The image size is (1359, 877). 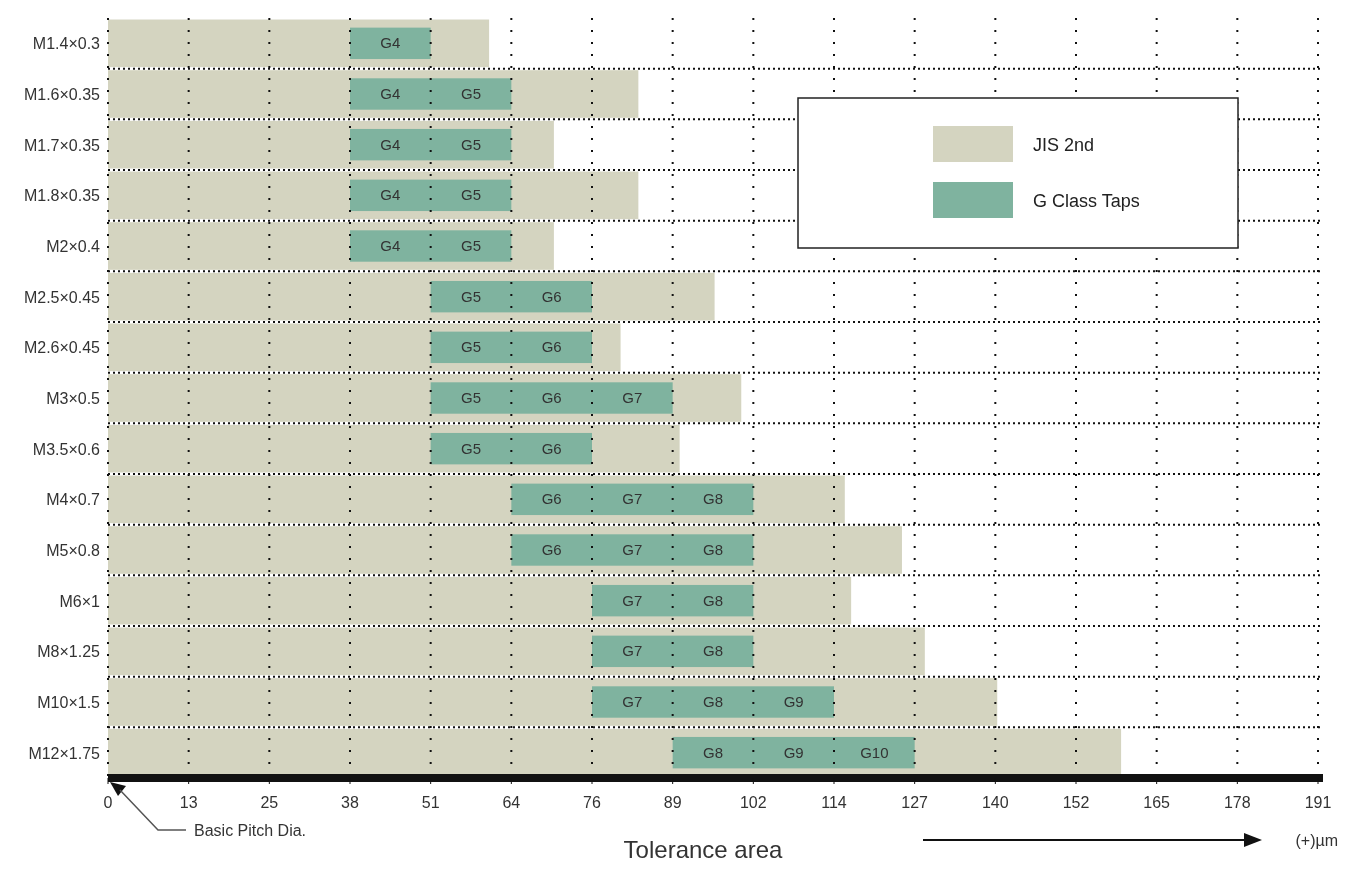 What do you see at coordinates (1064, 145) in the screenshot?
I see `legend-label: JIS 2nd` at bounding box center [1064, 145].